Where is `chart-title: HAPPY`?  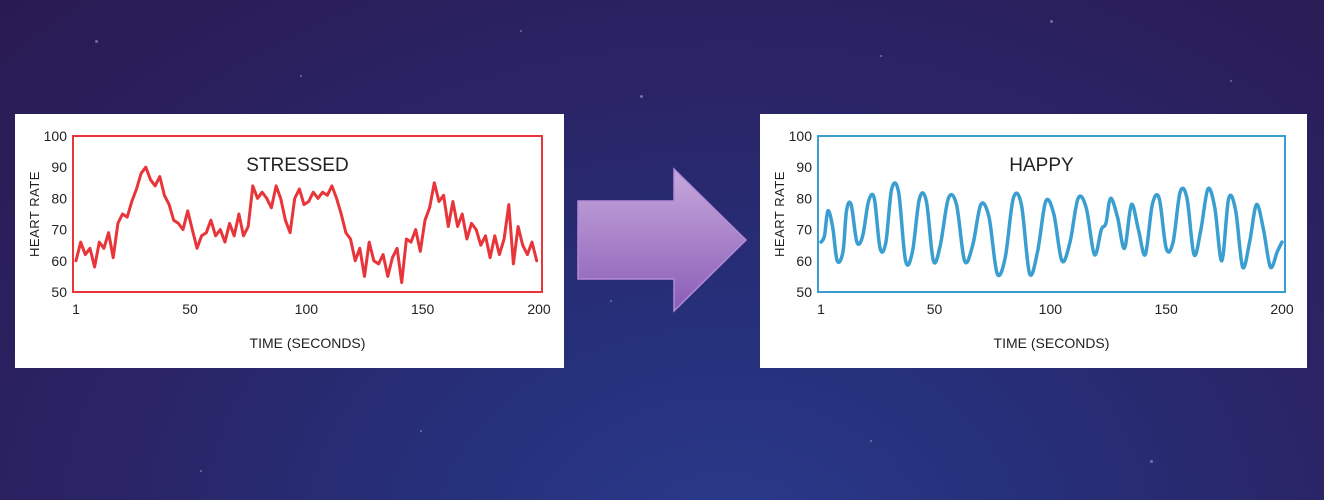
chart-title: HAPPY is located at coordinates (1041, 165).